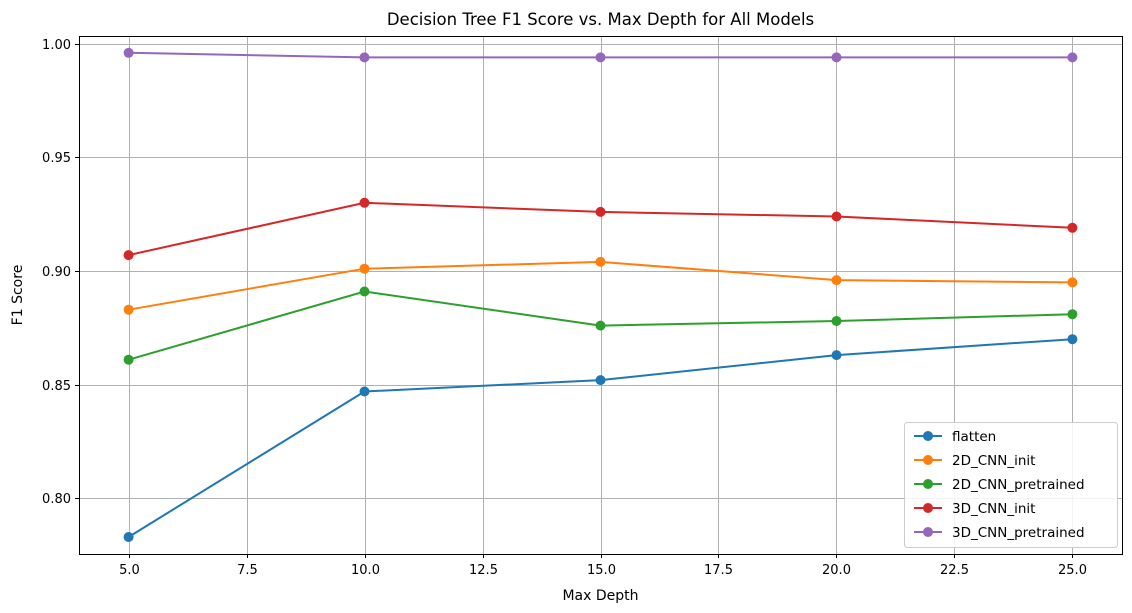 This screenshot has width=1132, height=613. Describe the element at coordinates (18, 295) in the screenshot. I see `y-axis-label: F1 Score` at that location.